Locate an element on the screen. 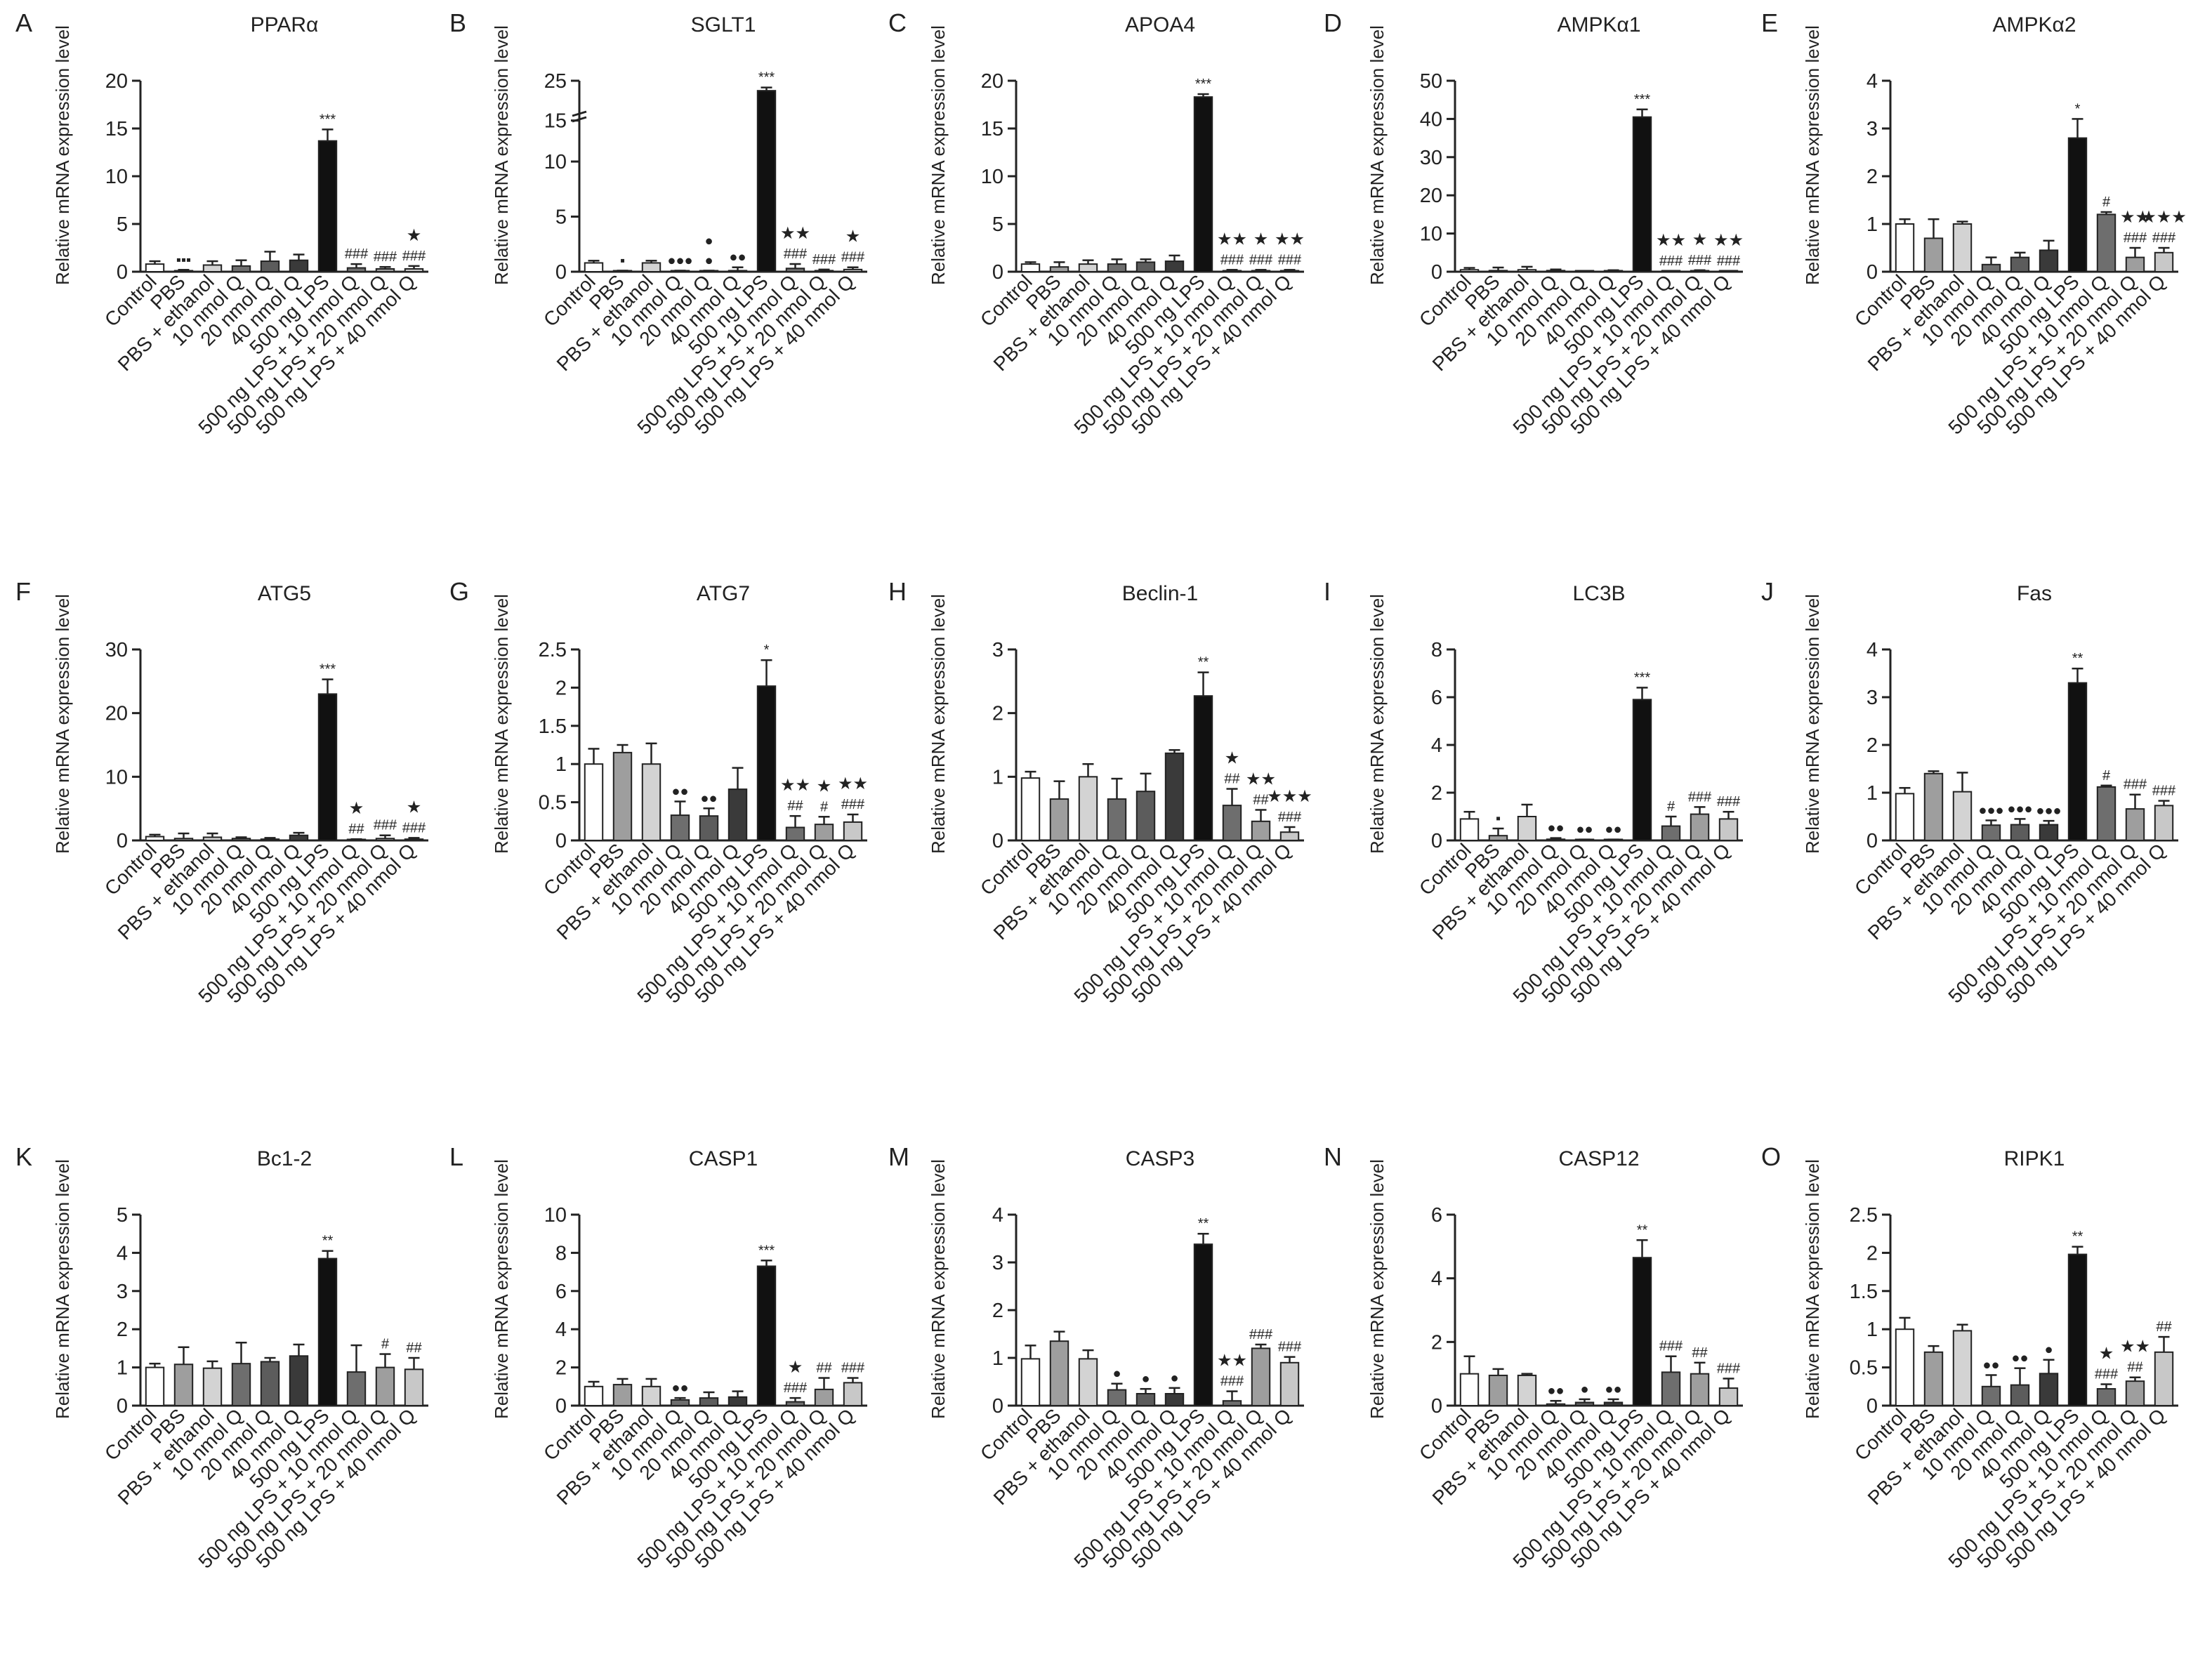 This screenshot has width=2212, height=1664. y-tick-label: 30 is located at coordinates (116, 650).